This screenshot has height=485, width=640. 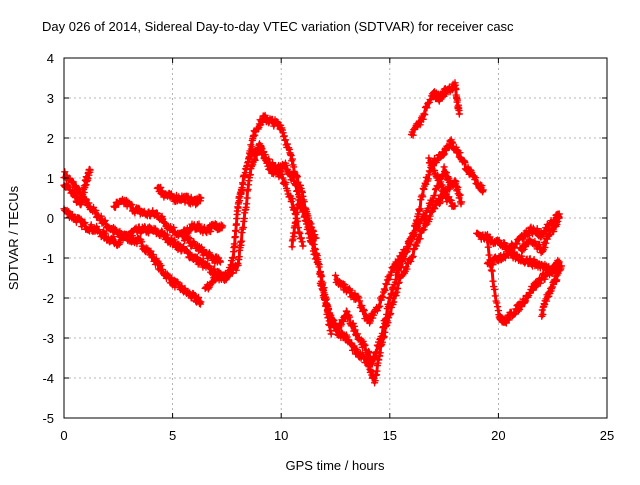 What do you see at coordinates (50, 58) in the screenshot?
I see `y-tick-label: 4` at bounding box center [50, 58].